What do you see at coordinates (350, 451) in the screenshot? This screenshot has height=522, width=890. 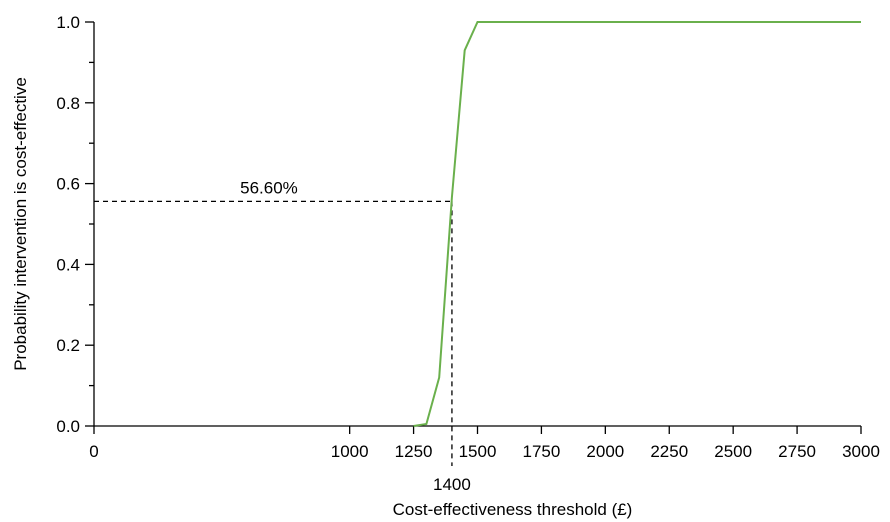 I see `x-tick-label: 1000` at bounding box center [350, 451].